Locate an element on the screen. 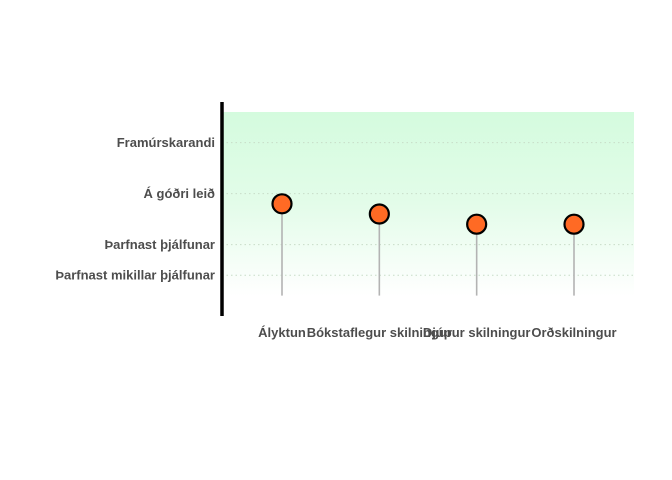 This screenshot has width=672, height=480. points is located at coordinates (428, 214).